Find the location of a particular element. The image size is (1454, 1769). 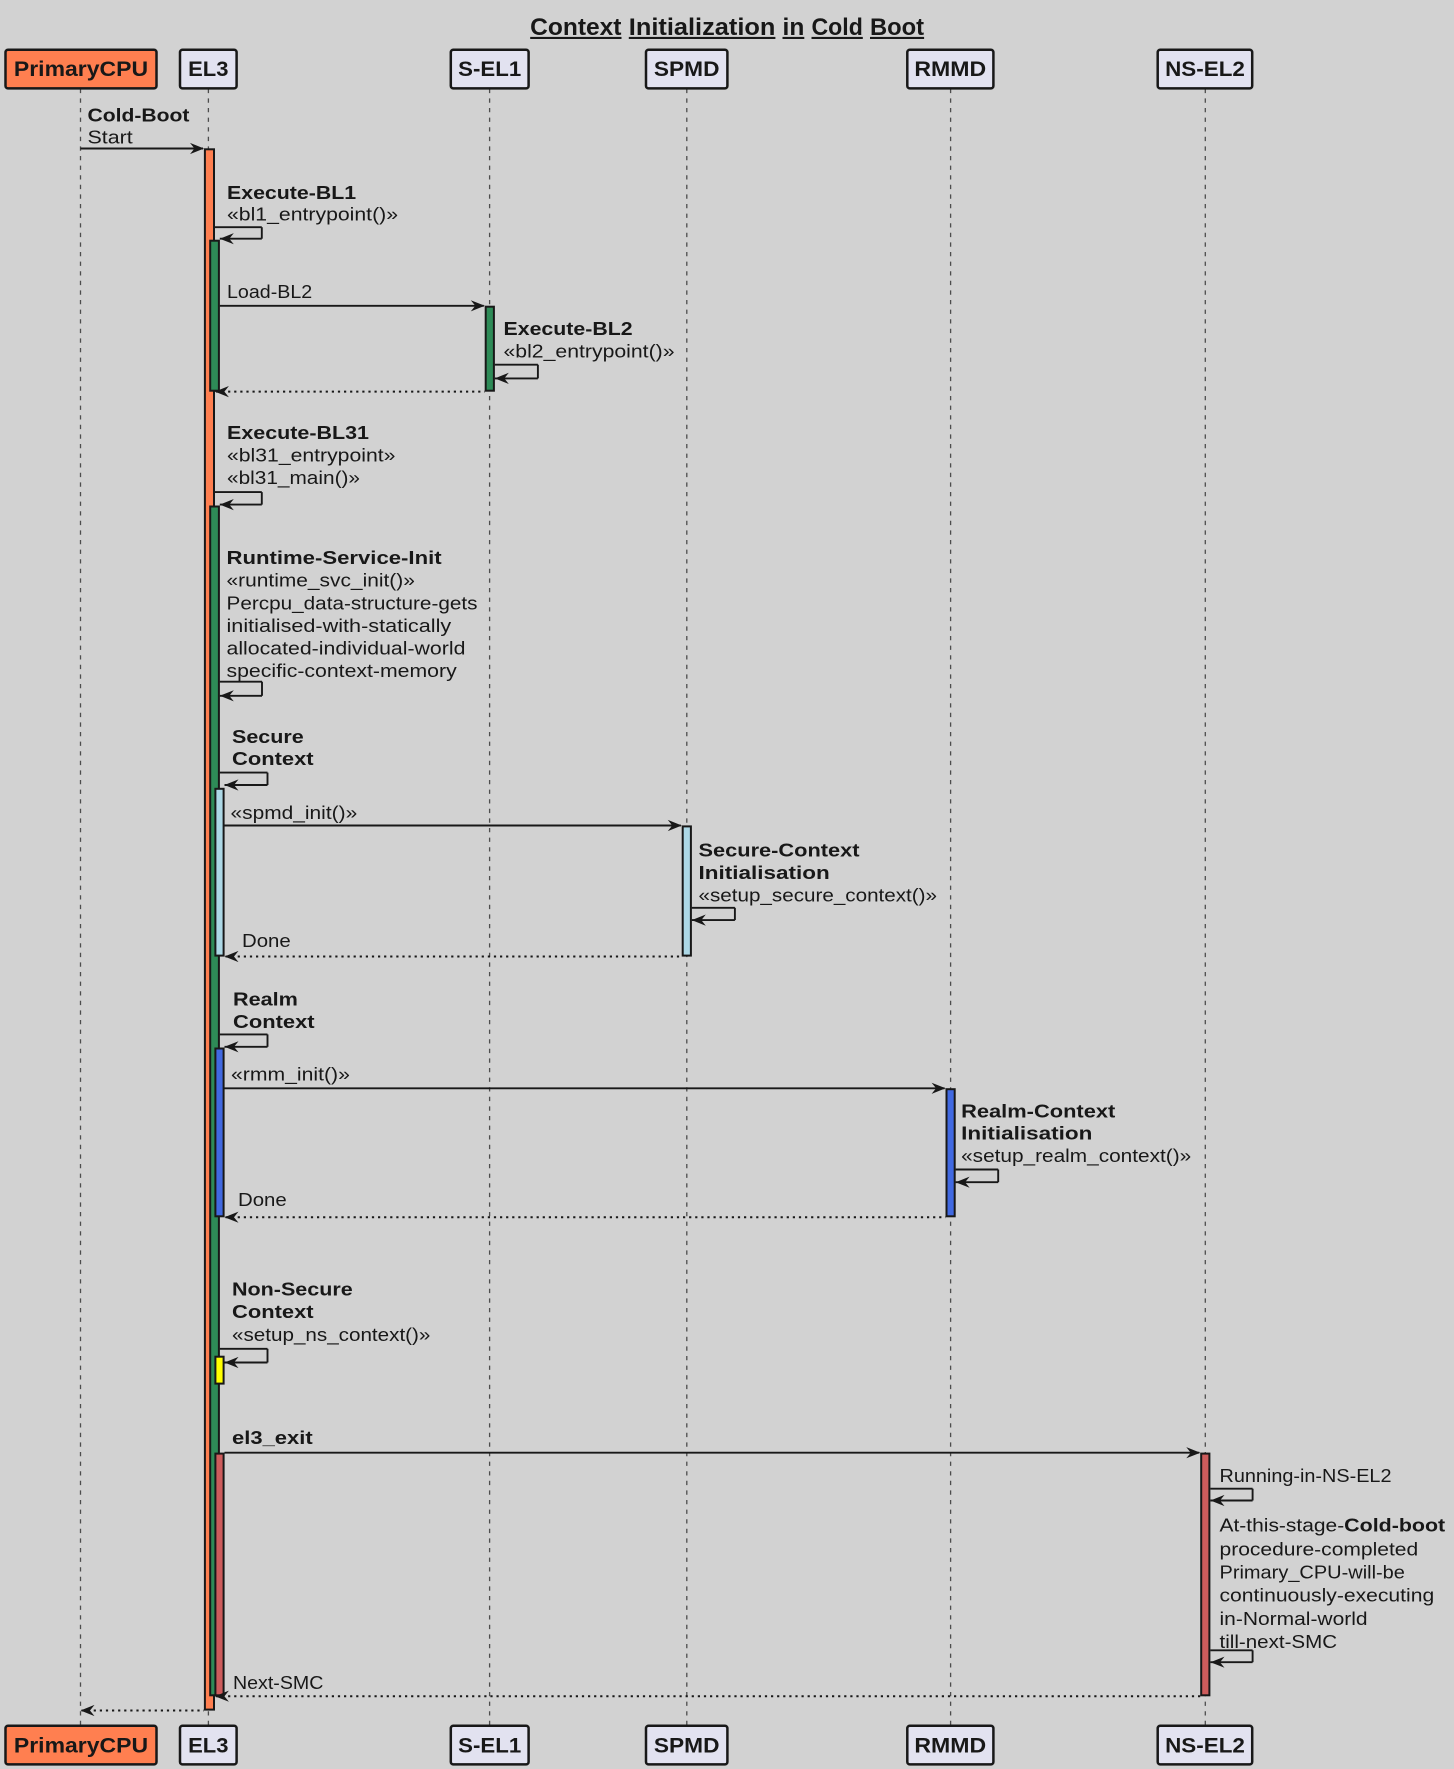

svg-text: Percpu_data-structure-gets is located at coordinates (352, 604).